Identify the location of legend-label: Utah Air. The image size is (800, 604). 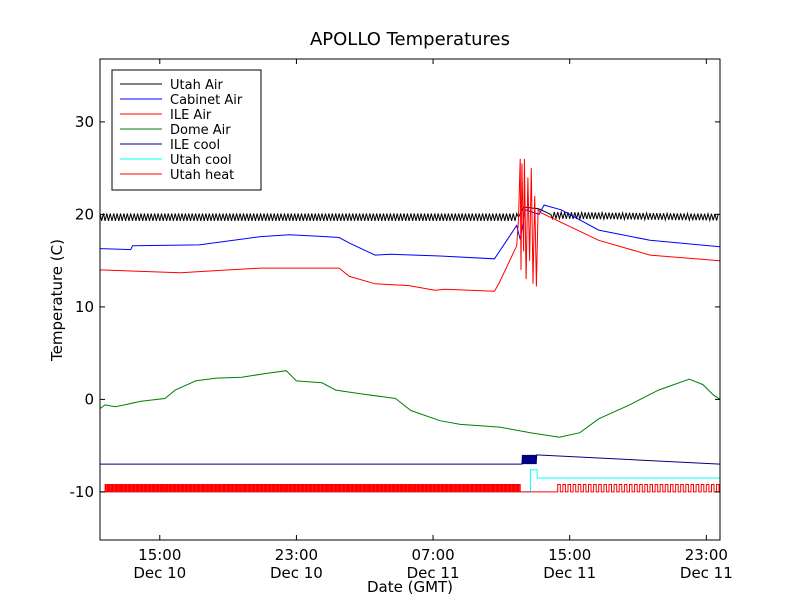
(196, 85).